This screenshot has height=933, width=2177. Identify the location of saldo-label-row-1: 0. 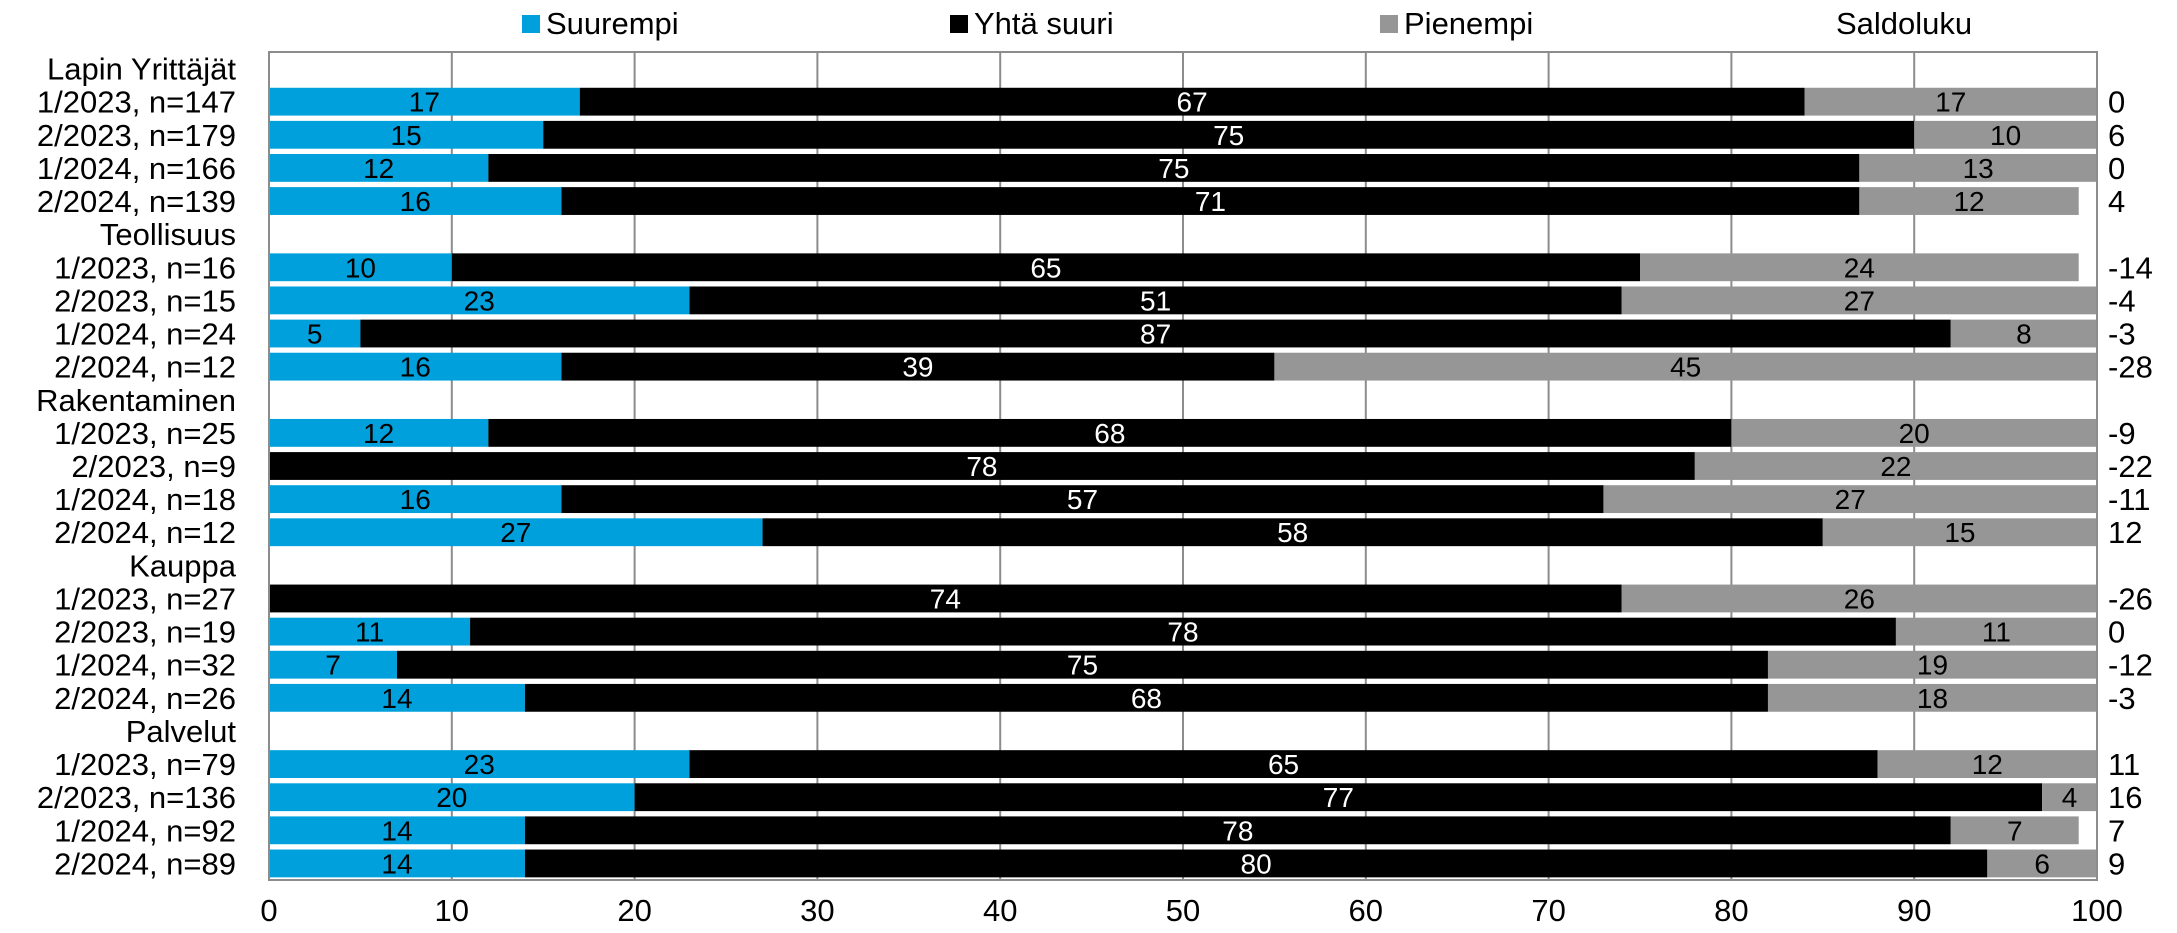
(2116, 102).